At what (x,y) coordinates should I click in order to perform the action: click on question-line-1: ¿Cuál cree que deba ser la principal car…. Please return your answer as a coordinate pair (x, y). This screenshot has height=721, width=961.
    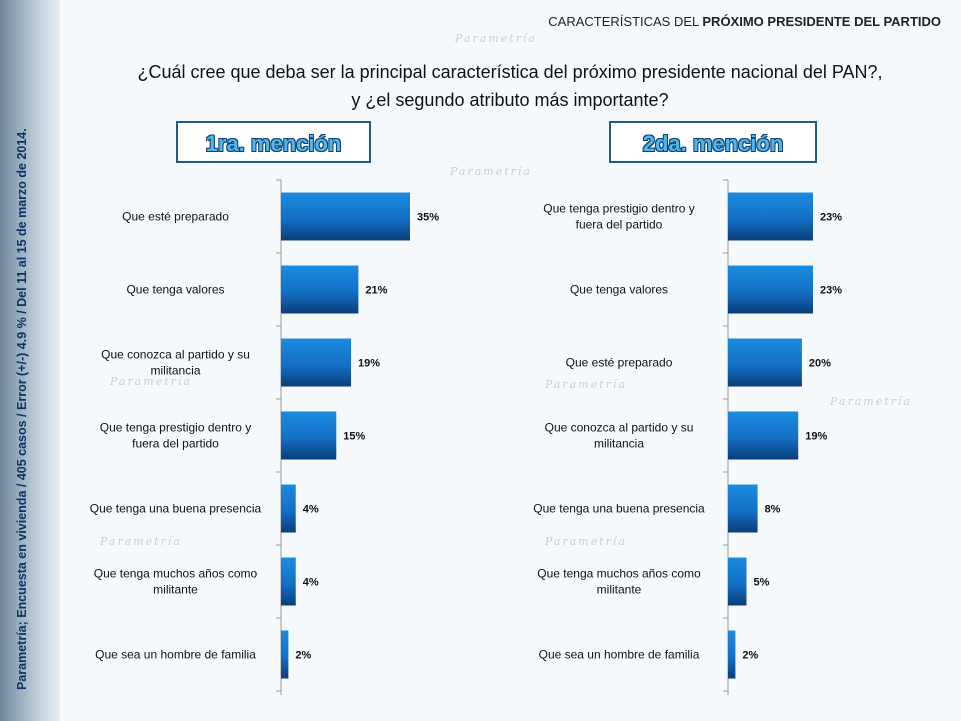
    Looking at the image, I should click on (510, 72).